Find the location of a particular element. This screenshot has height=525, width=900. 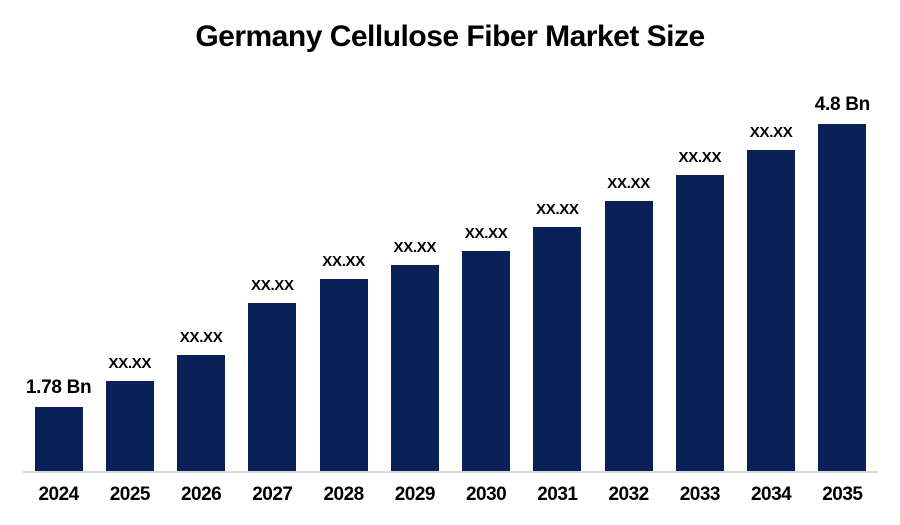

x-tick-label: 2025 is located at coordinates (130, 494).